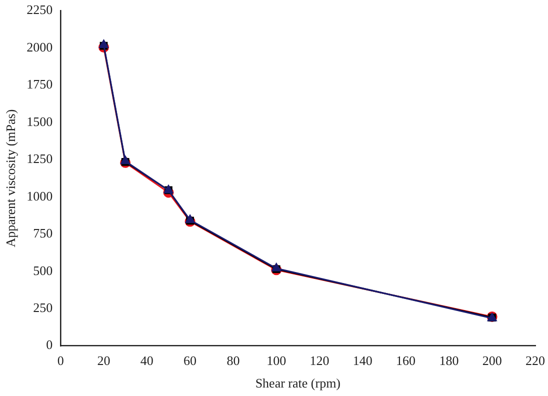 The image size is (548, 396). I want to click on x-tick-label: 100, so click(276, 360).